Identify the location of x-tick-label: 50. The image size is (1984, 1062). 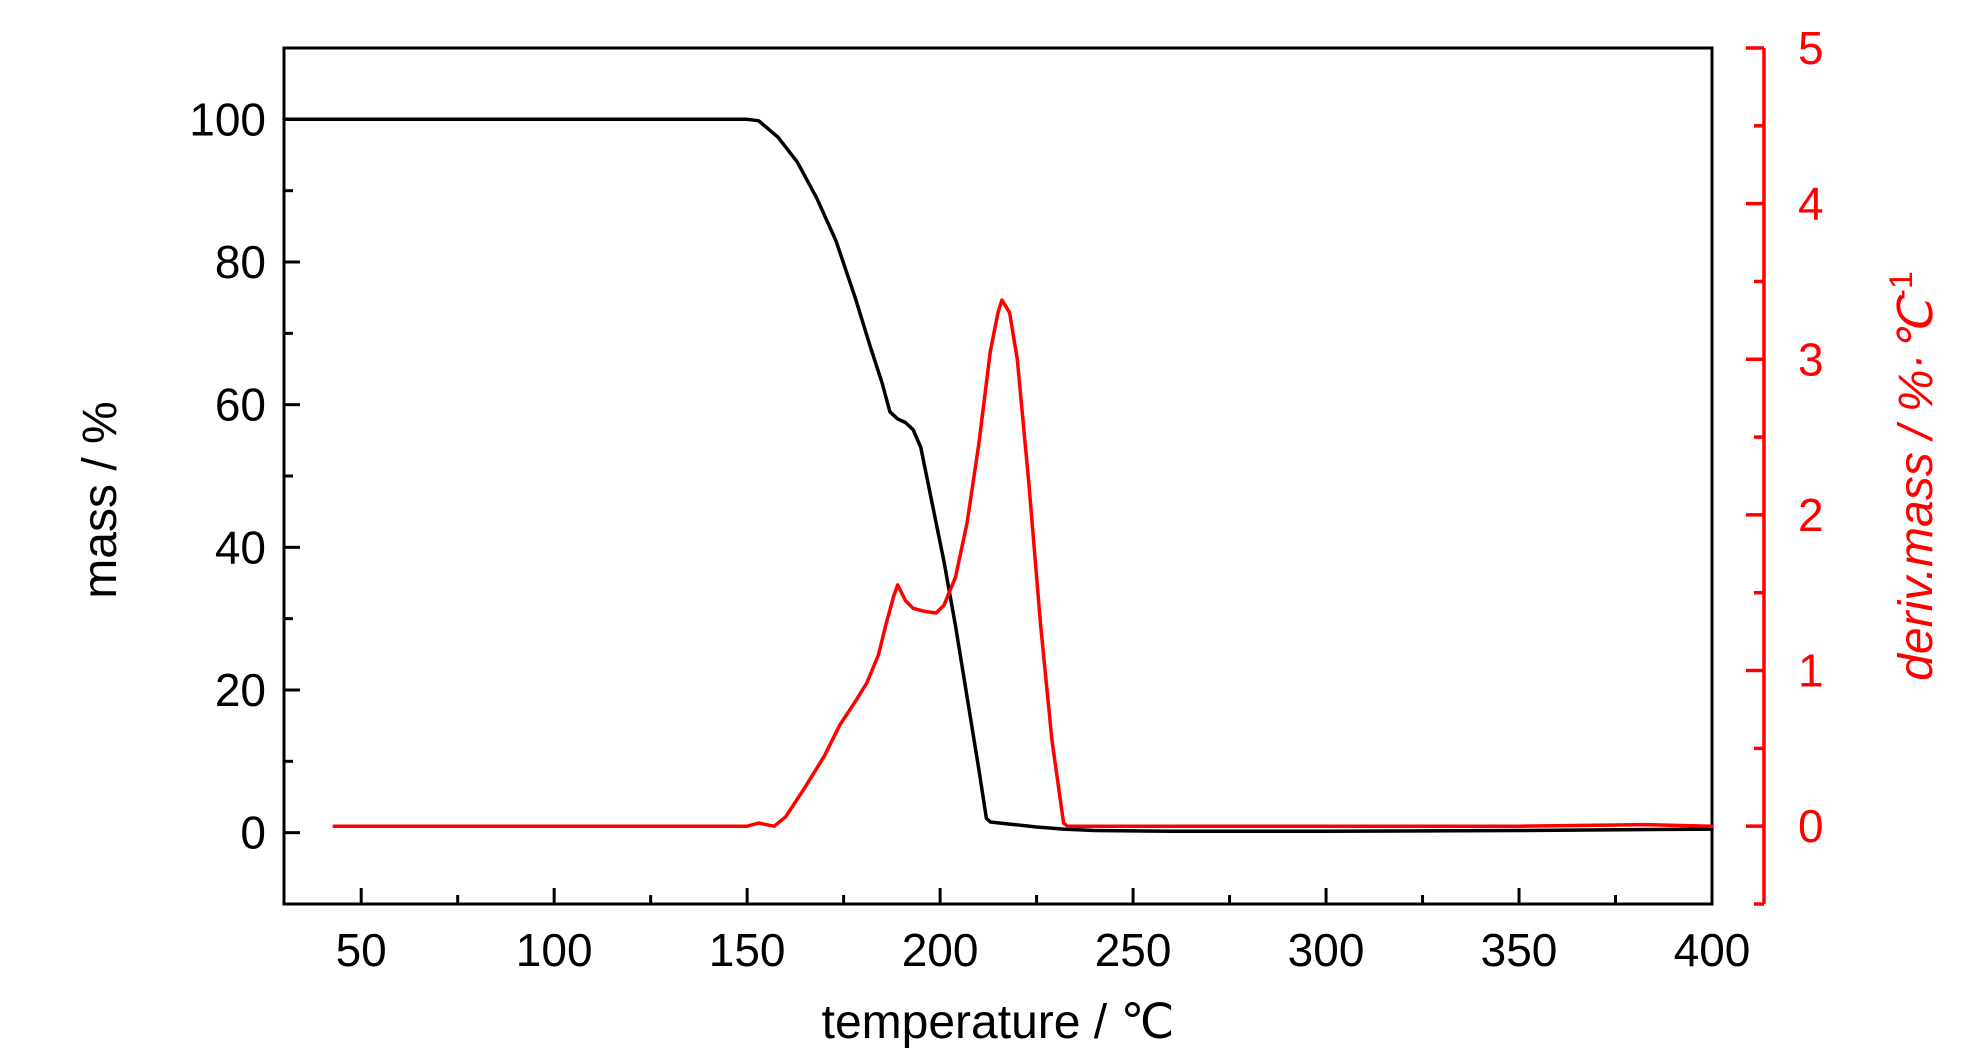
(361, 950).